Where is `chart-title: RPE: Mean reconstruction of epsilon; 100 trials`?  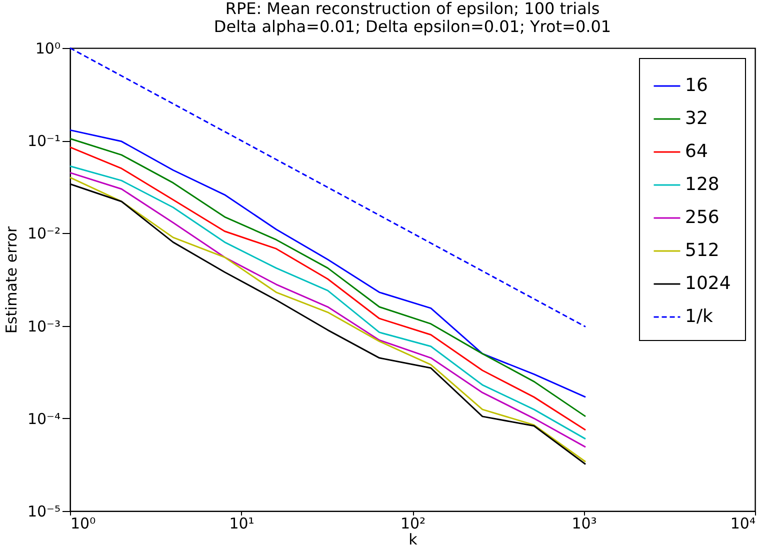 chart-title: RPE: Mean reconstruction of epsilon; 100 trials is located at coordinates (412, 9).